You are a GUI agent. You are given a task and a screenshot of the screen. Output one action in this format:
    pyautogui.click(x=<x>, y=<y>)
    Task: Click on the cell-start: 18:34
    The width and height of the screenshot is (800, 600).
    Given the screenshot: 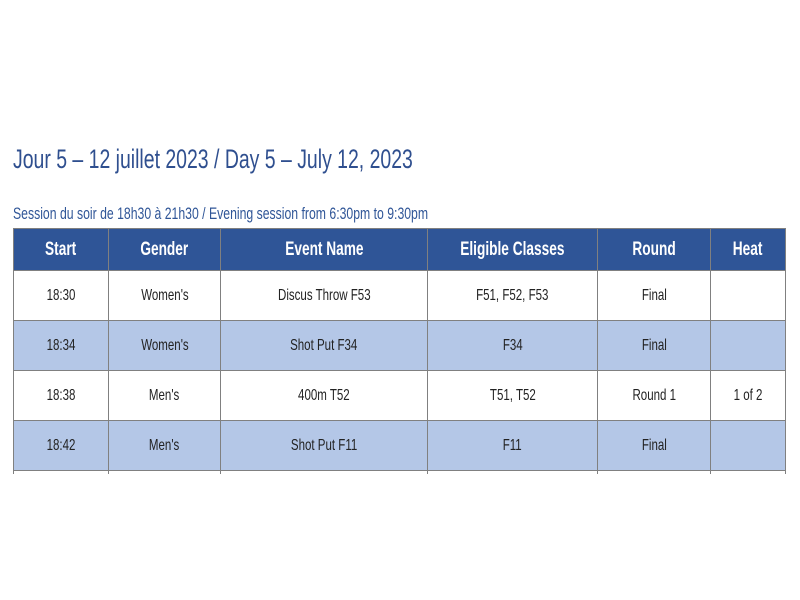 What is the action you would take?
    pyautogui.click(x=61, y=345)
    